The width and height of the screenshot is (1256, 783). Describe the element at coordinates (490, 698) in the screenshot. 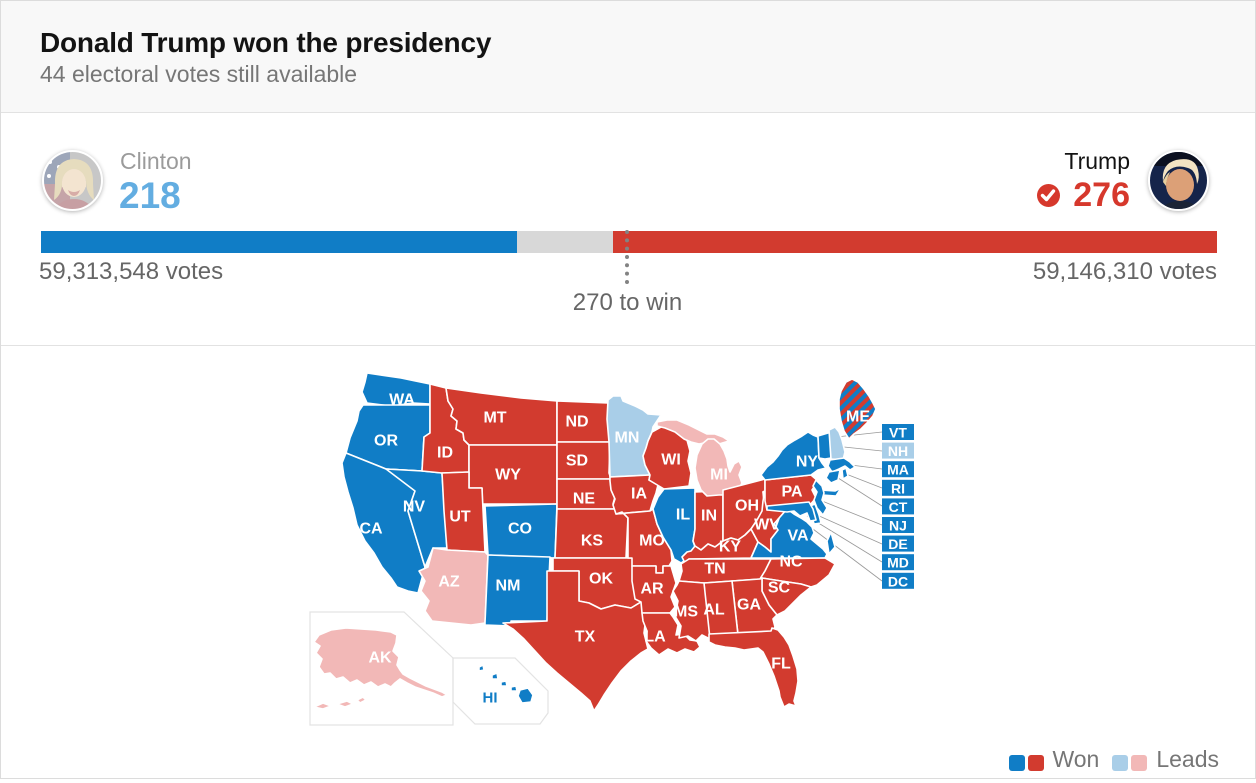

I see `svg-text: HI` at that location.